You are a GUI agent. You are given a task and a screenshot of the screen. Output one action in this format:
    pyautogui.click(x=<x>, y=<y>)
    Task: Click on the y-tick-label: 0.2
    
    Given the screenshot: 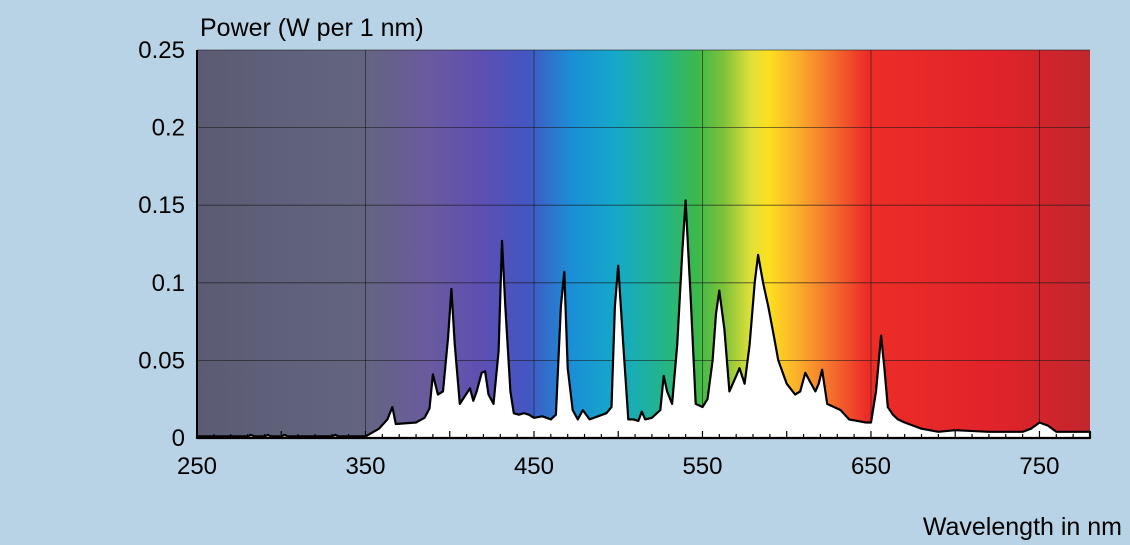 What is the action you would take?
    pyautogui.click(x=168, y=128)
    